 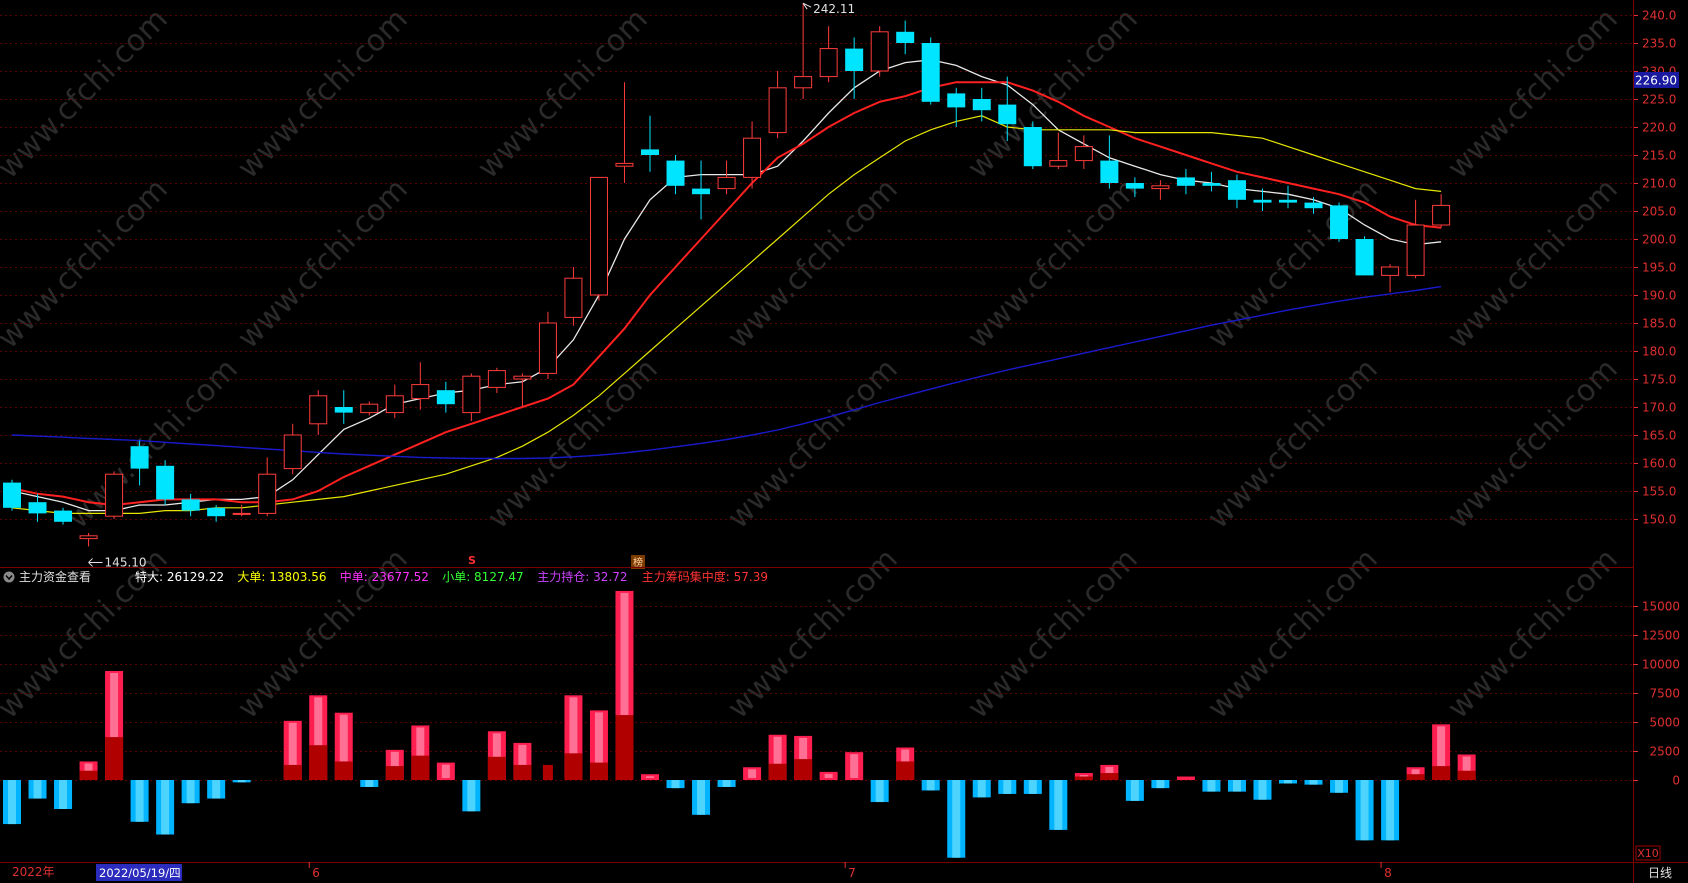 What do you see at coordinates (1659, 240) in the screenshot?
I see `price-tick-label: 200.0` at bounding box center [1659, 240].